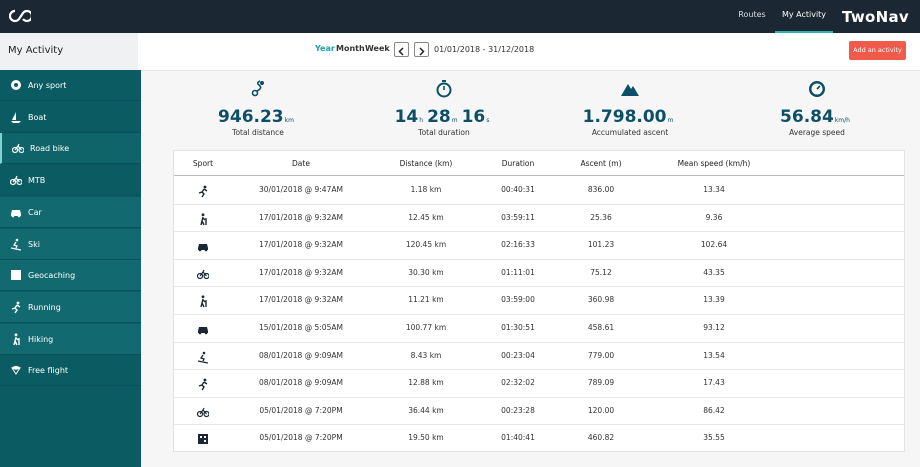 Image resolution: width=920 pixels, height=467 pixels. Describe the element at coordinates (601, 355) in the screenshot. I see `table-cell: 779.00` at that location.